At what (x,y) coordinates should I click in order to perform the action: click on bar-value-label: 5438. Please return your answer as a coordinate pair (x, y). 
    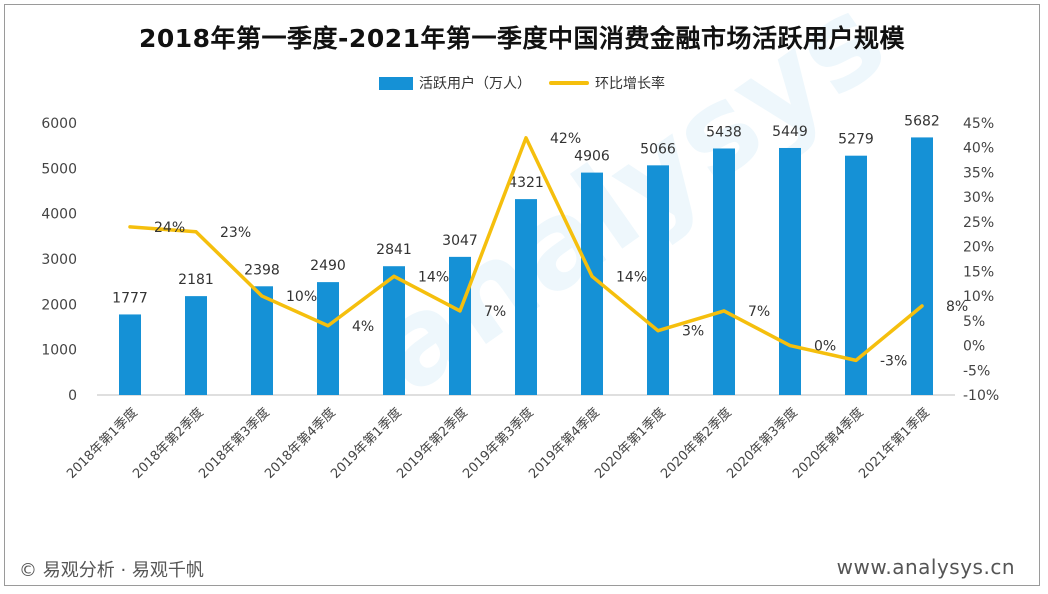
    Looking at the image, I should click on (724, 132).